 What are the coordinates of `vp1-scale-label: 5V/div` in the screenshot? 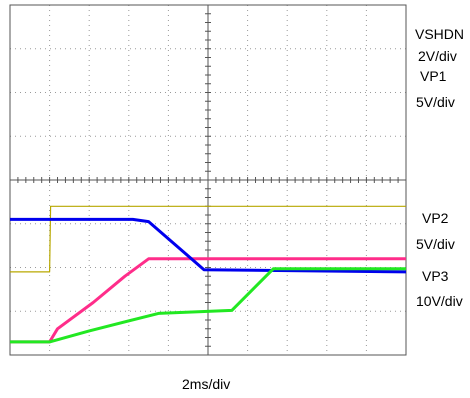 It's located at (435, 102).